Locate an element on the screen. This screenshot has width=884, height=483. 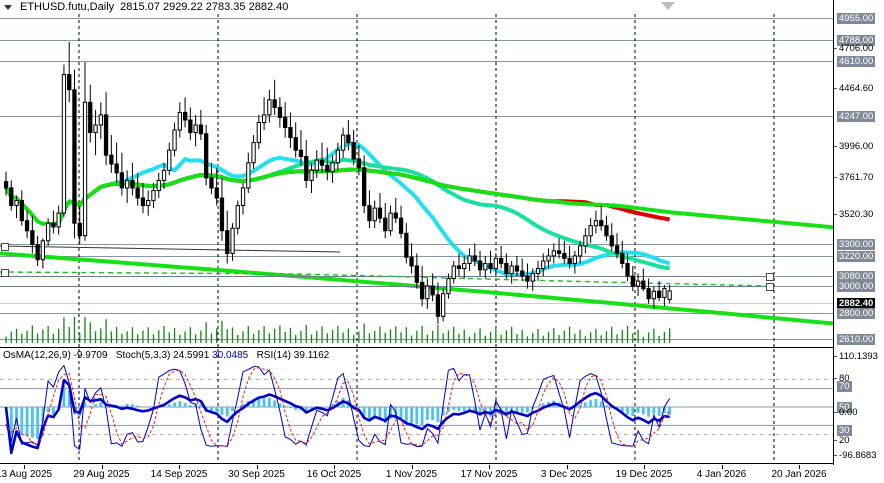
price-axis-tag: 2800.00 is located at coordinates (856, 313).